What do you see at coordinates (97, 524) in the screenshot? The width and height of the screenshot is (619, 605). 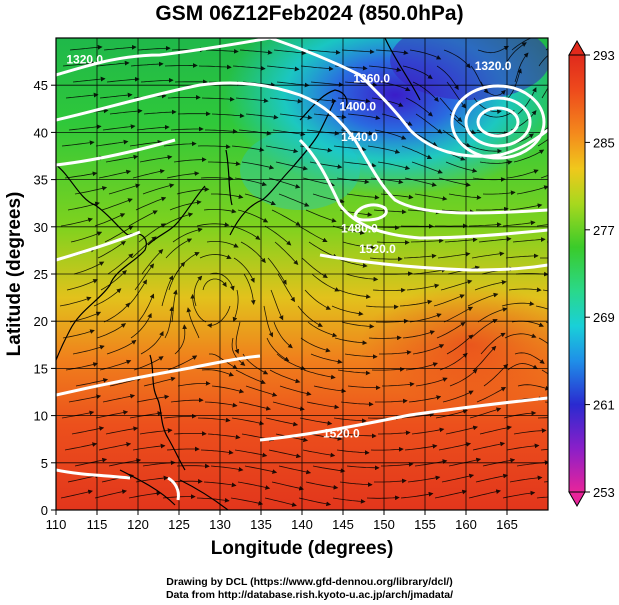 I see `x-tick-label: 115` at bounding box center [97, 524].